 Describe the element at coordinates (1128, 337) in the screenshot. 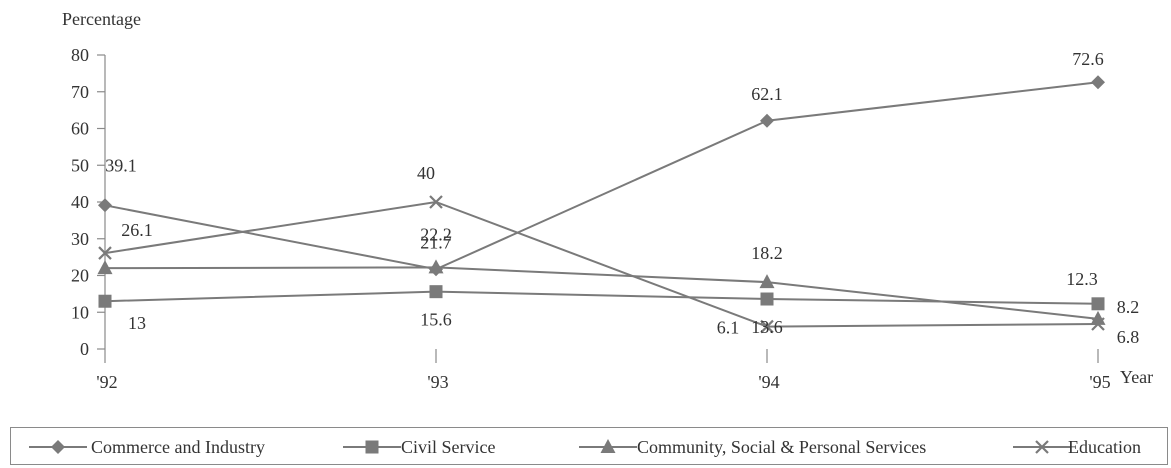

I see `data-label: 6.8` at that location.